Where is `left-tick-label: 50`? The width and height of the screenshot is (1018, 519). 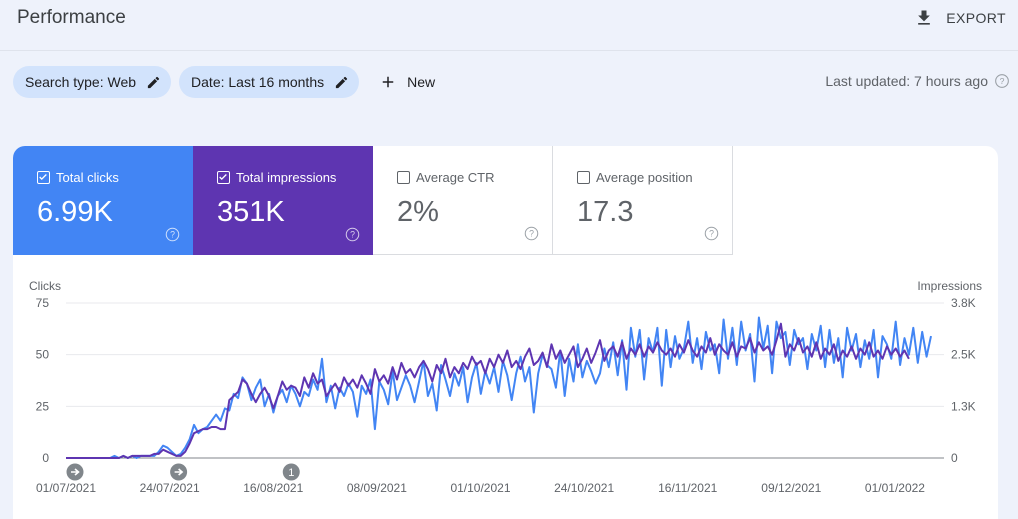
left-tick-label: 50 is located at coordinates (43, 355).